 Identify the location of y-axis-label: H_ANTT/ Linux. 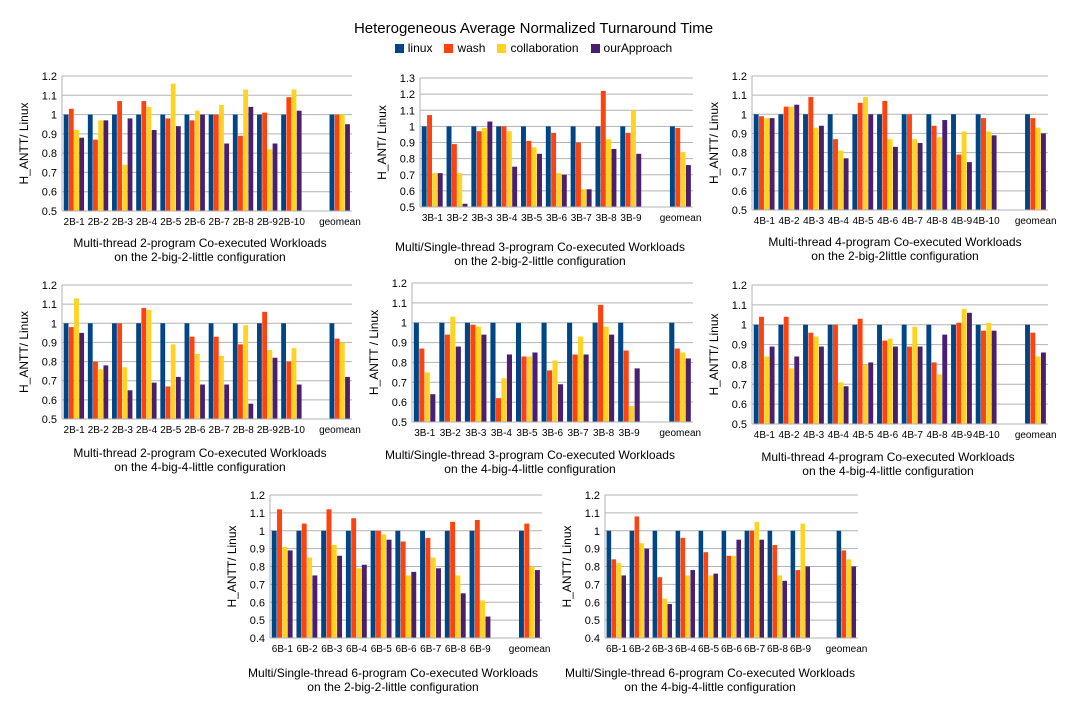
(24, 352).